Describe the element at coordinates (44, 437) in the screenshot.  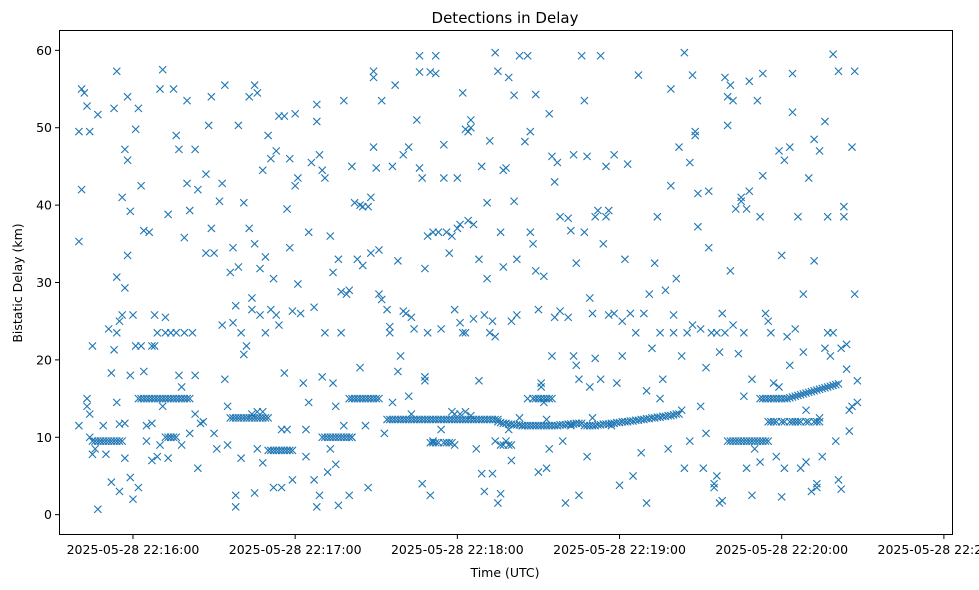
I see `y-tick-label: 10` at that location.